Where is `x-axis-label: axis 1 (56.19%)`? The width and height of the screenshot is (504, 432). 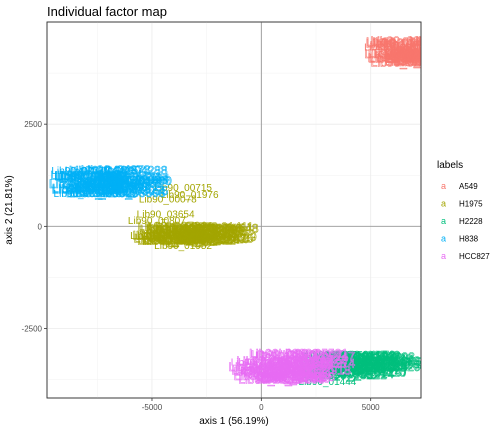 x-axis-label: axis 1 (56.19%) is located at coordinates (233, 421).